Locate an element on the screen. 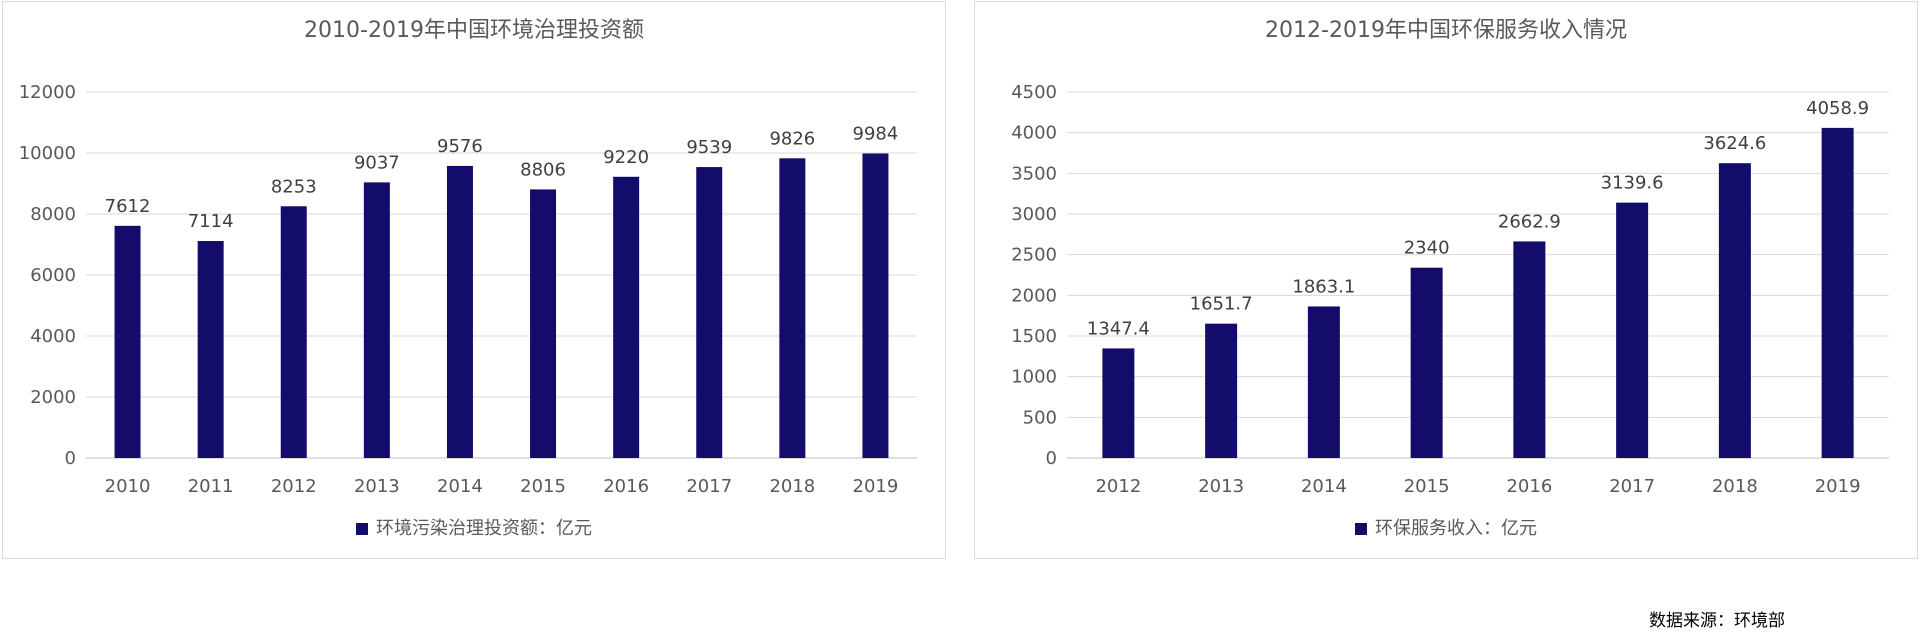 This screenshot has height=639, width=1920. data-label: 9826 is located at coordinates (792, 138).